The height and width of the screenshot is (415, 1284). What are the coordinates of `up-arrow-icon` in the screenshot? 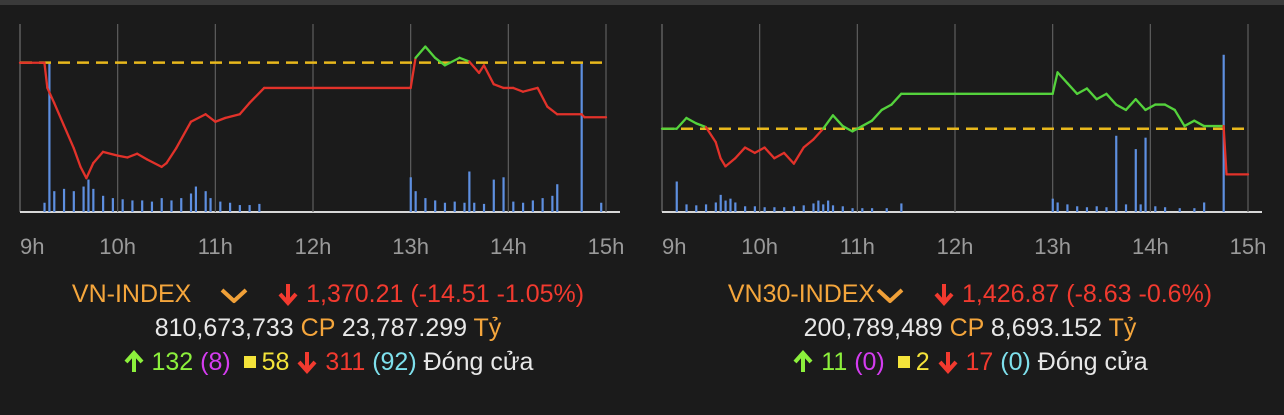 It's located at (134, 365).